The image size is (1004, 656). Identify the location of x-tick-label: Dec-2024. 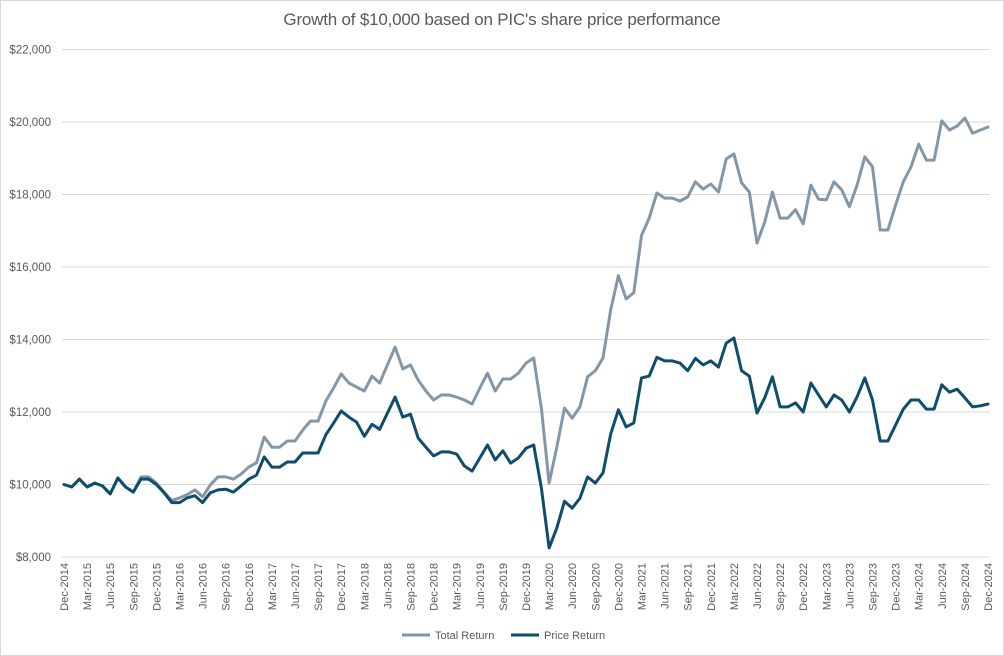
(989, 587).